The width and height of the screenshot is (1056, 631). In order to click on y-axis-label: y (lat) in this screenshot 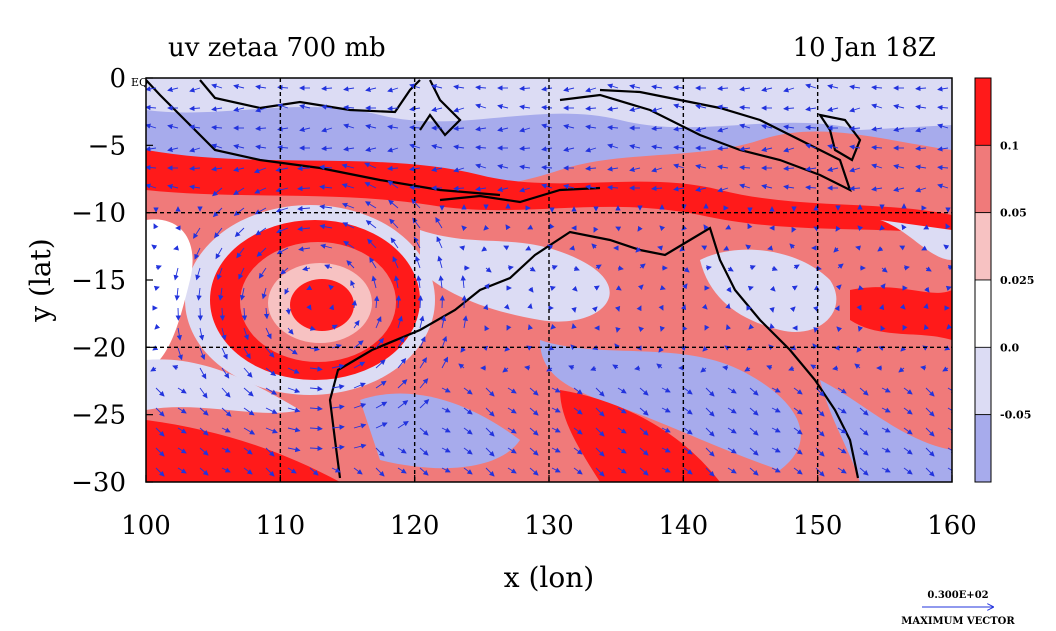, I will do `click(40, 280)`.